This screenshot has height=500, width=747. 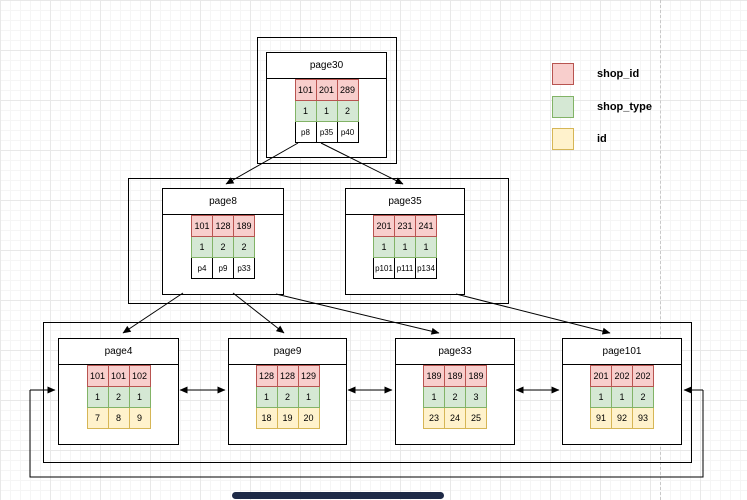 I want to click on cell: 289, so click(x=347, y=90).